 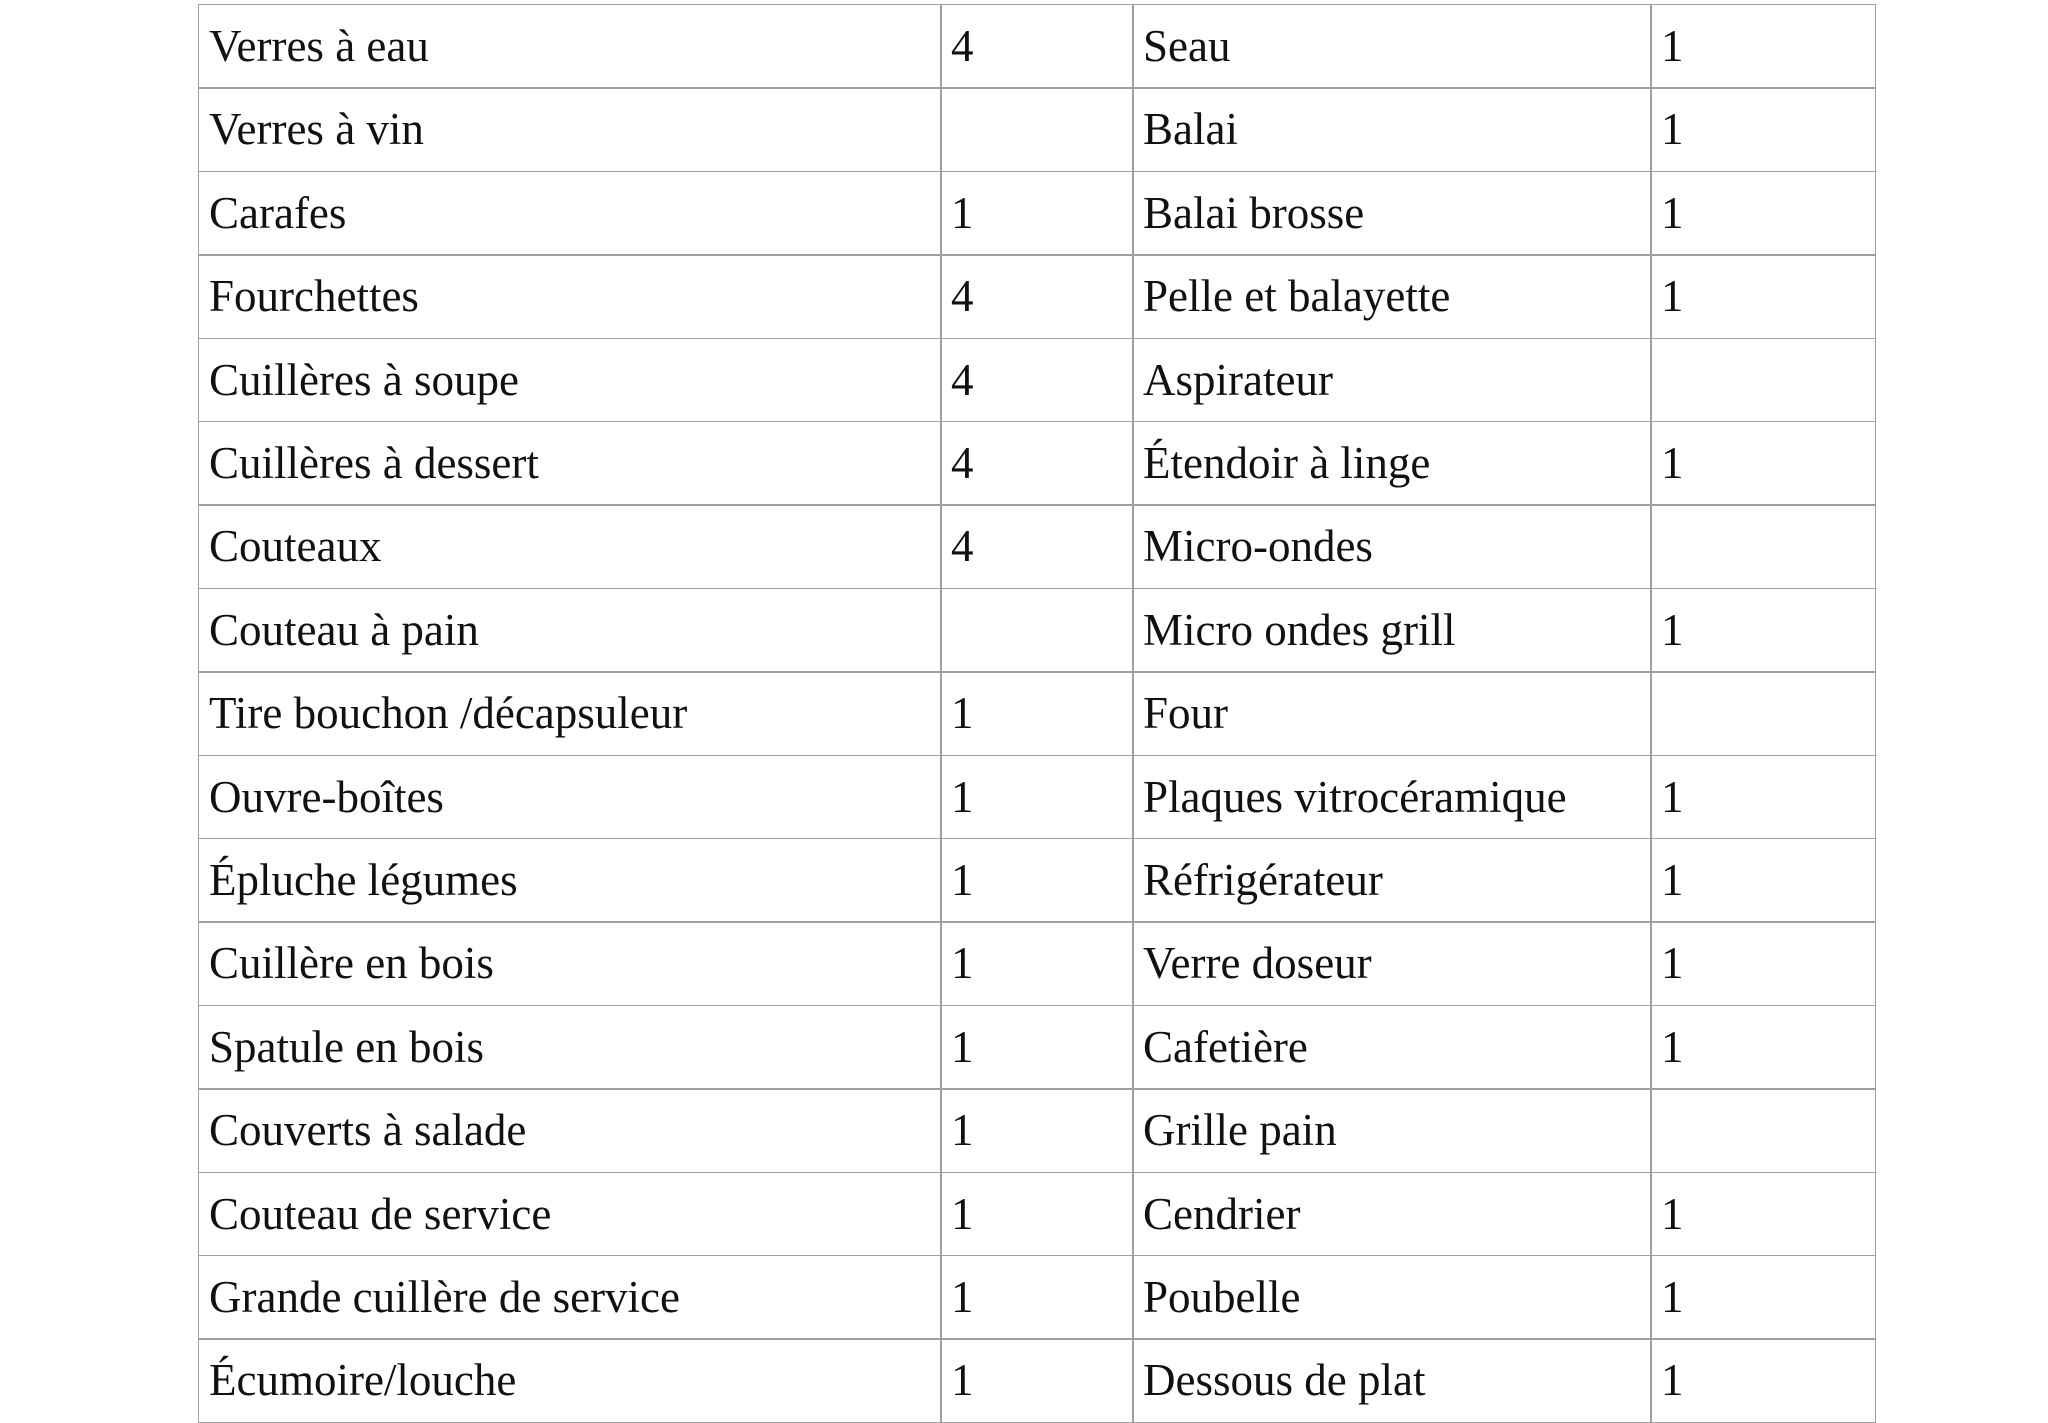 What do you see at coordinates (570, 1131) in the screenshot?
I see `item-cell: Couverts à salade` at bounding box center [570, 1131].